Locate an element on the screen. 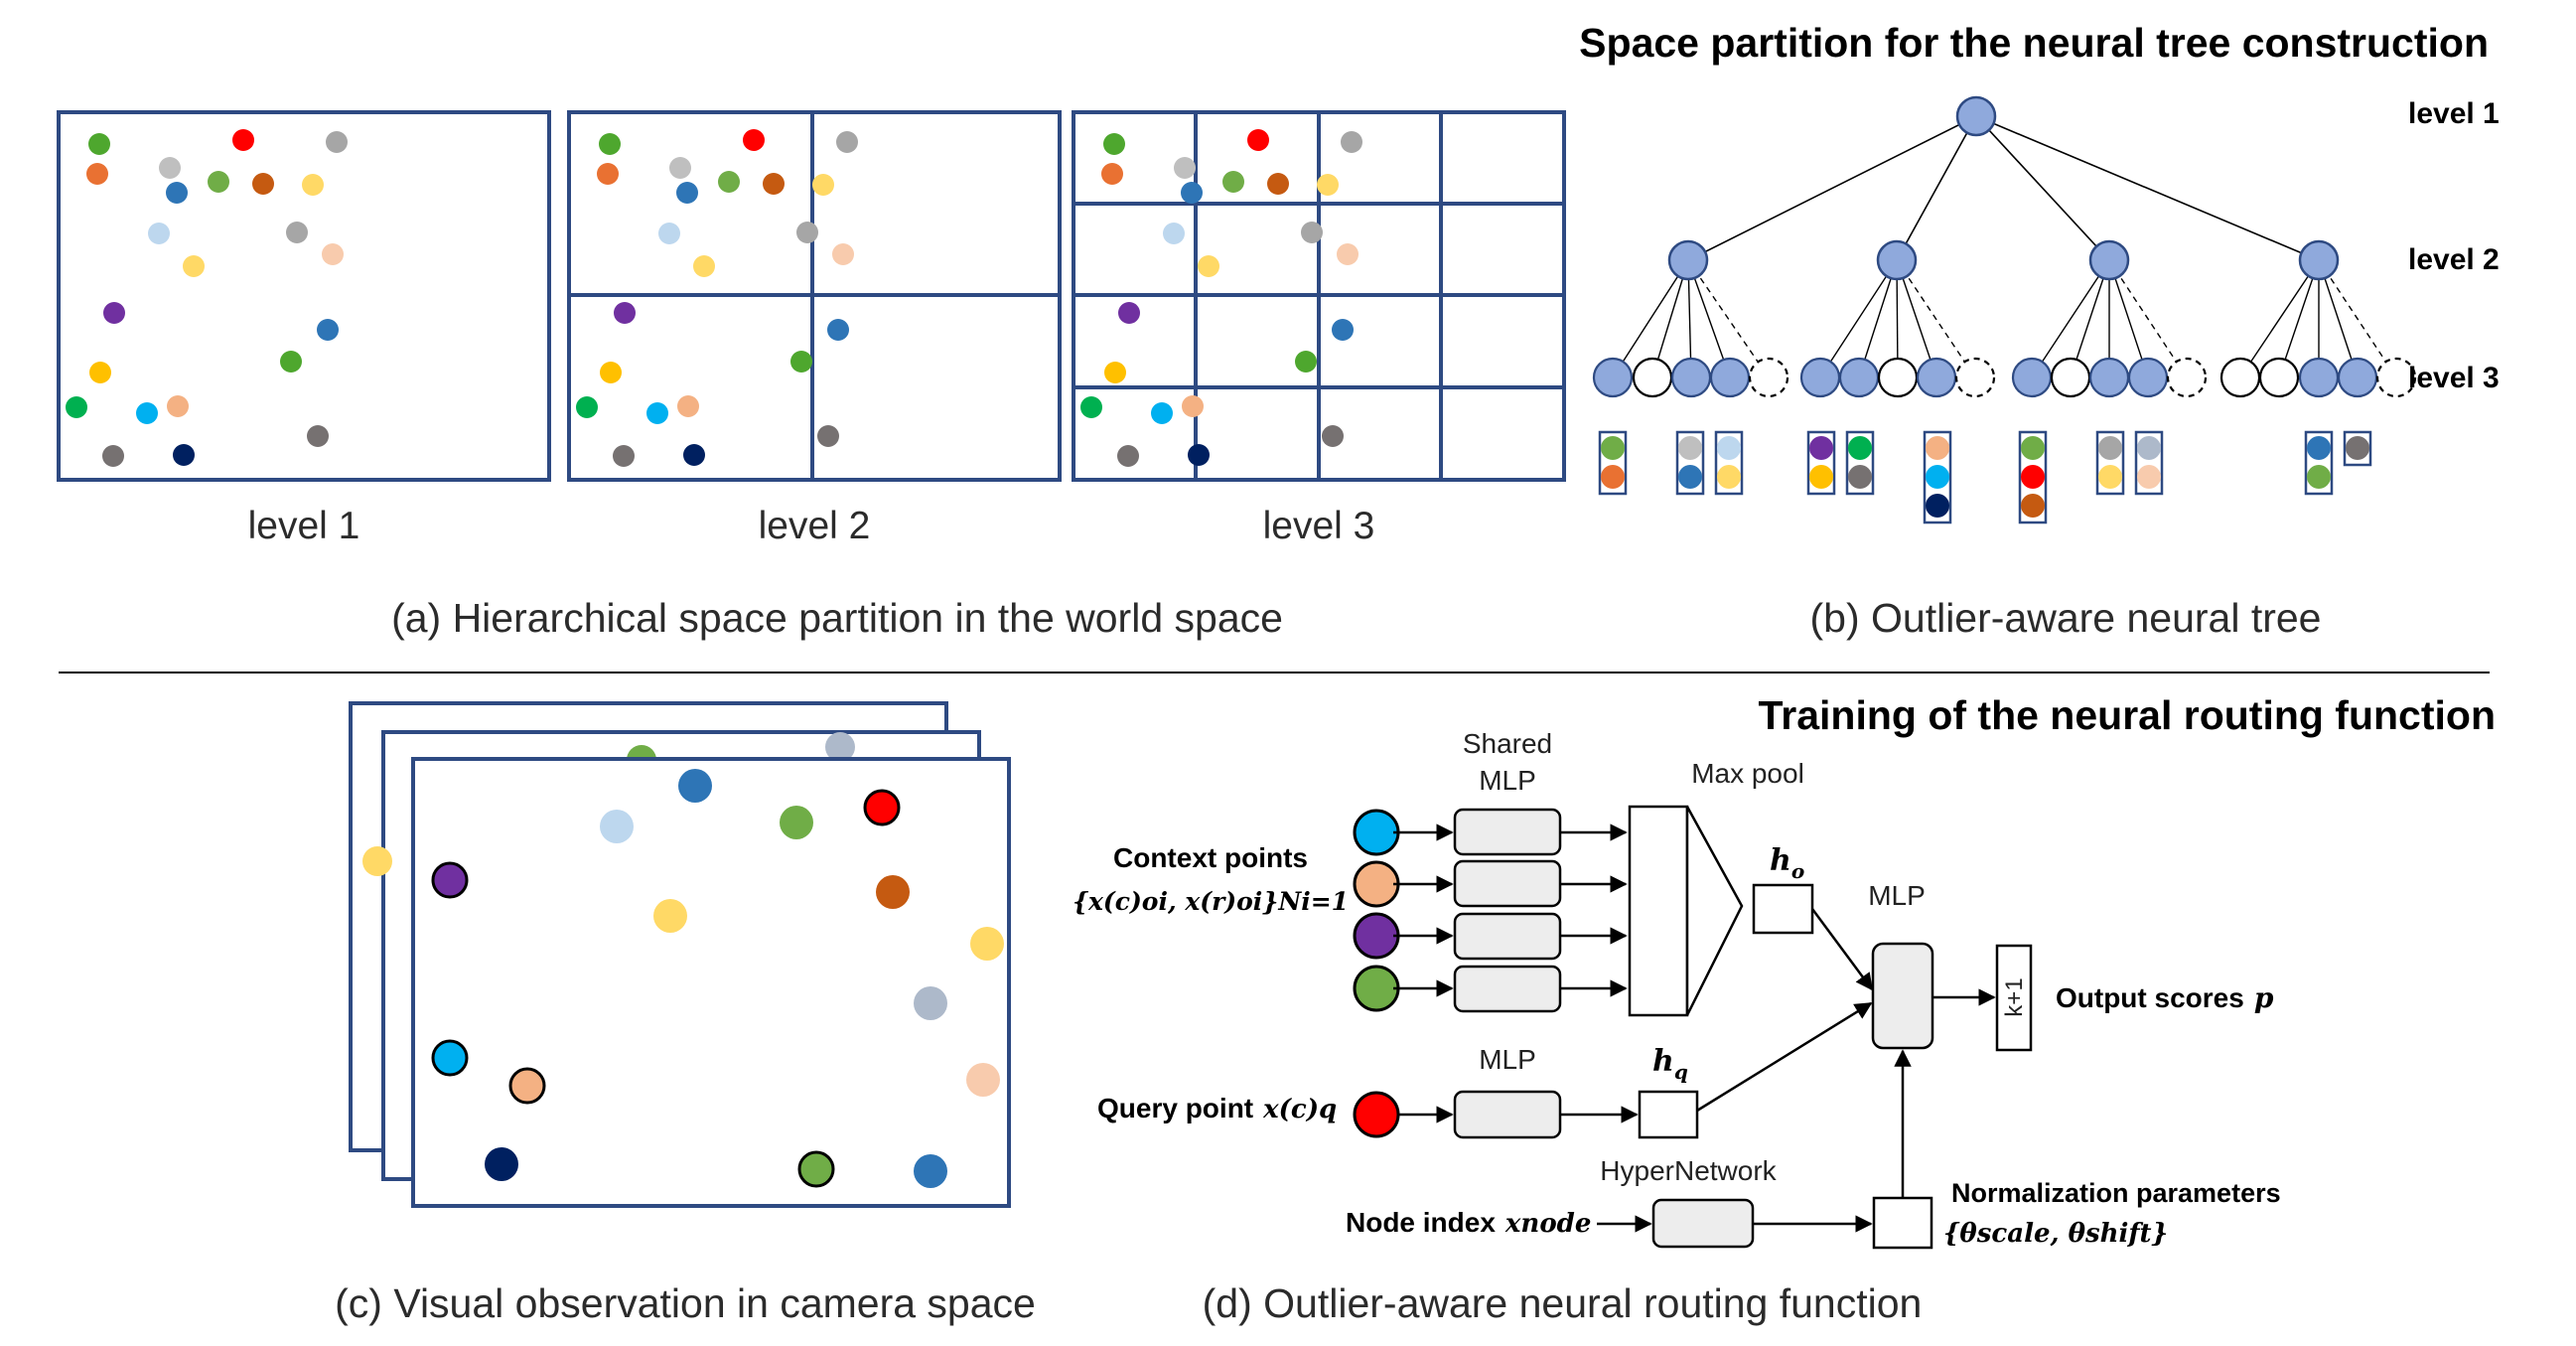 The height and width of the screenshot is (1346, 2576). mlp-main-box is located at coordinates (1902, 996).